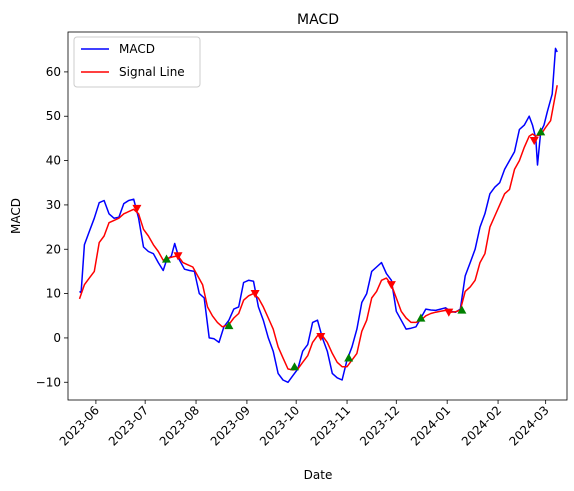 This screenshot has width=574, height=491. I want to click on x-axis-label: Date, so click(318, 475).